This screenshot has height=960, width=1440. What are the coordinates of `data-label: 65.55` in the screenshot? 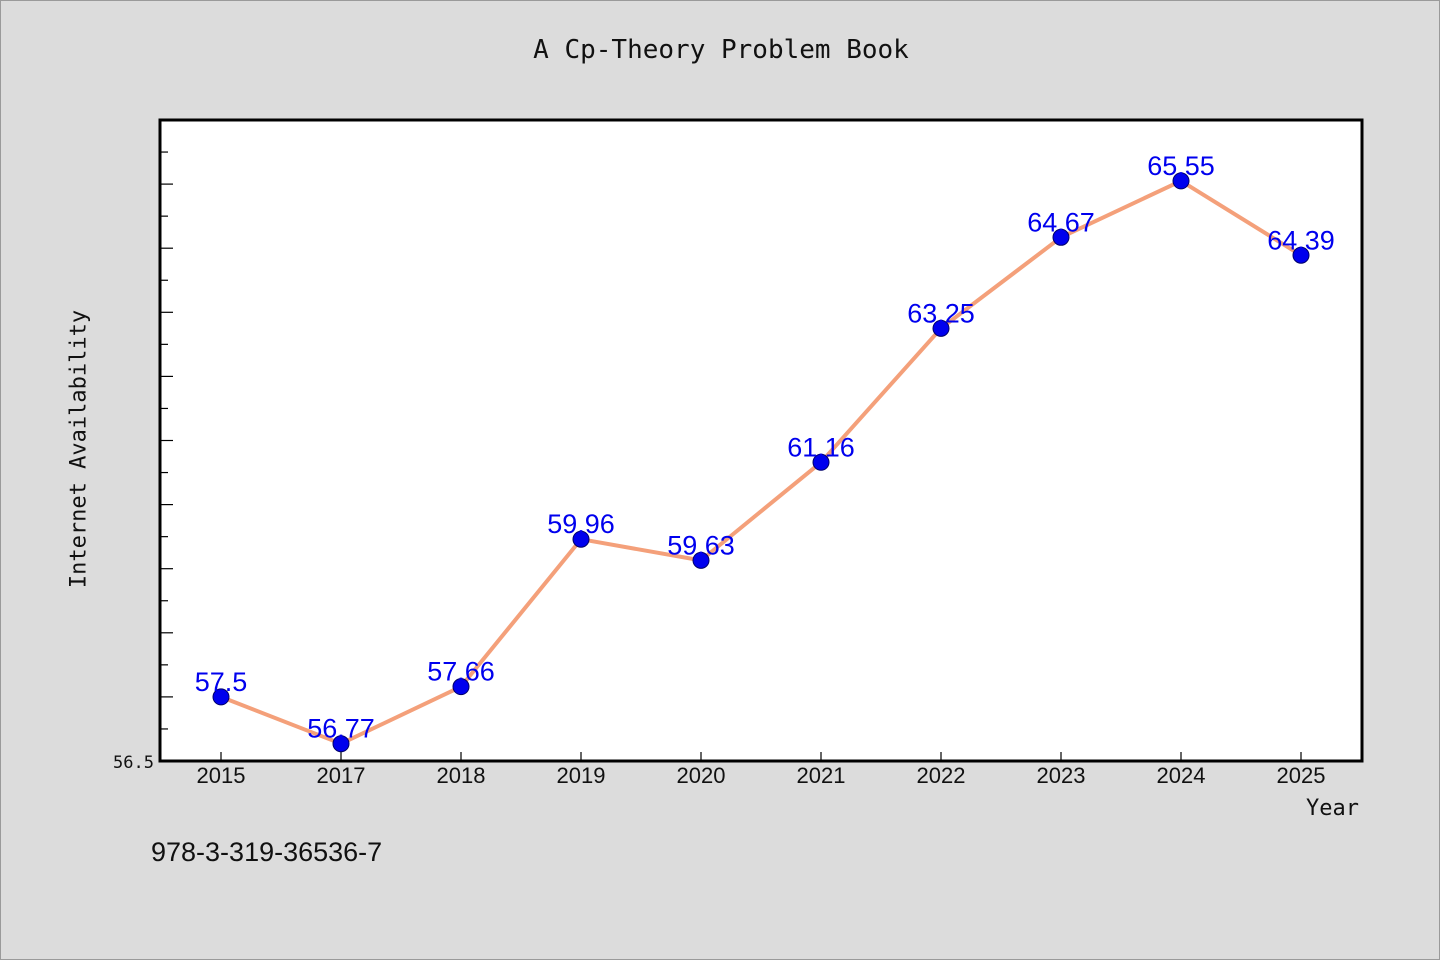 It's located at (1181, 166).